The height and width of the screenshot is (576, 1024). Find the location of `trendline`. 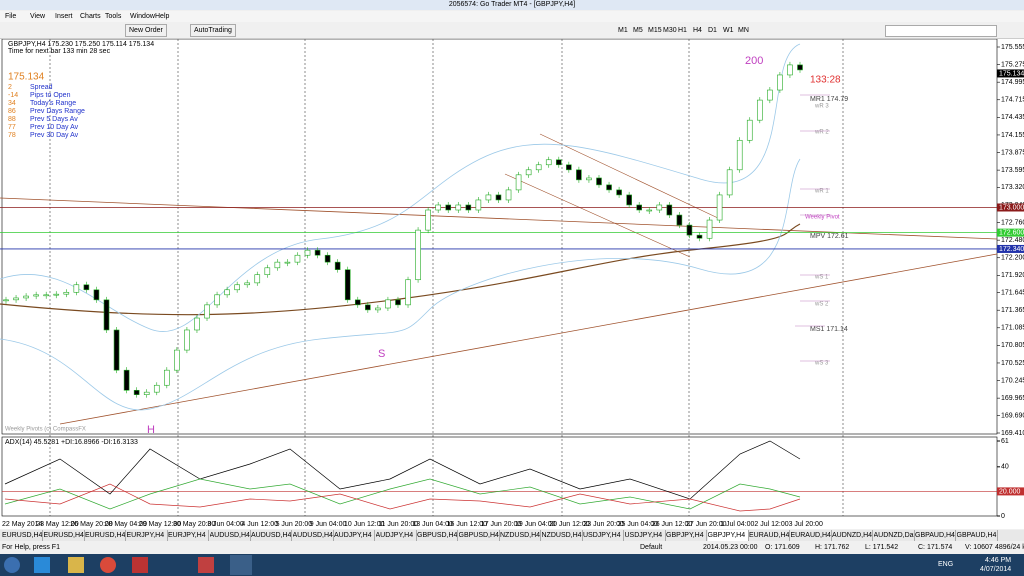

trendline is located at coordinates (499, 218).